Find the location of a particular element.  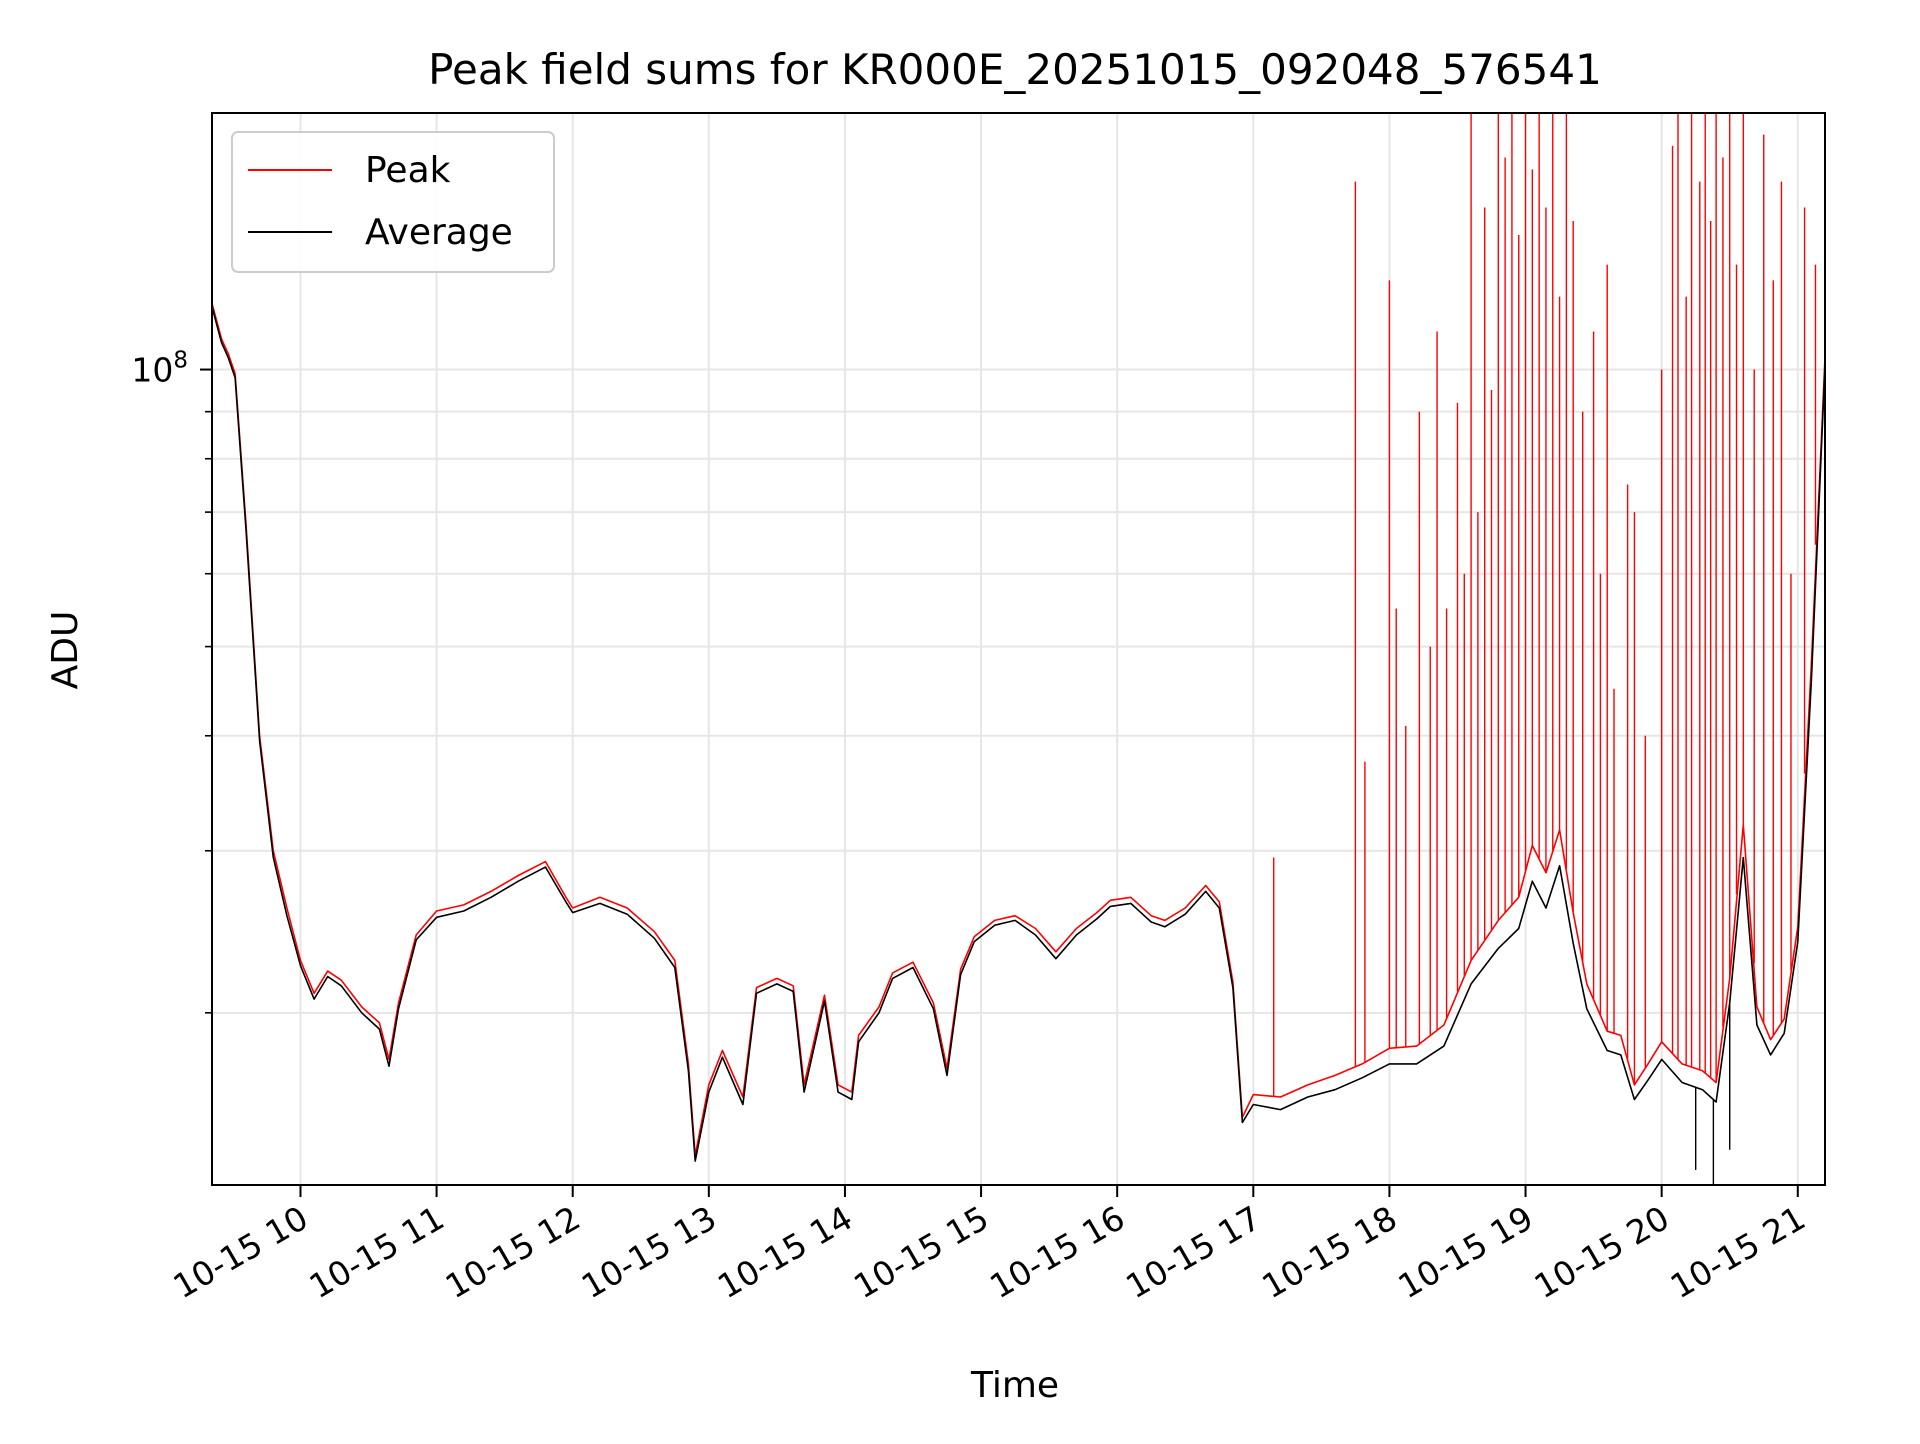

x-tick-label: 10-15 10 is located at coordinates (240, 1252).